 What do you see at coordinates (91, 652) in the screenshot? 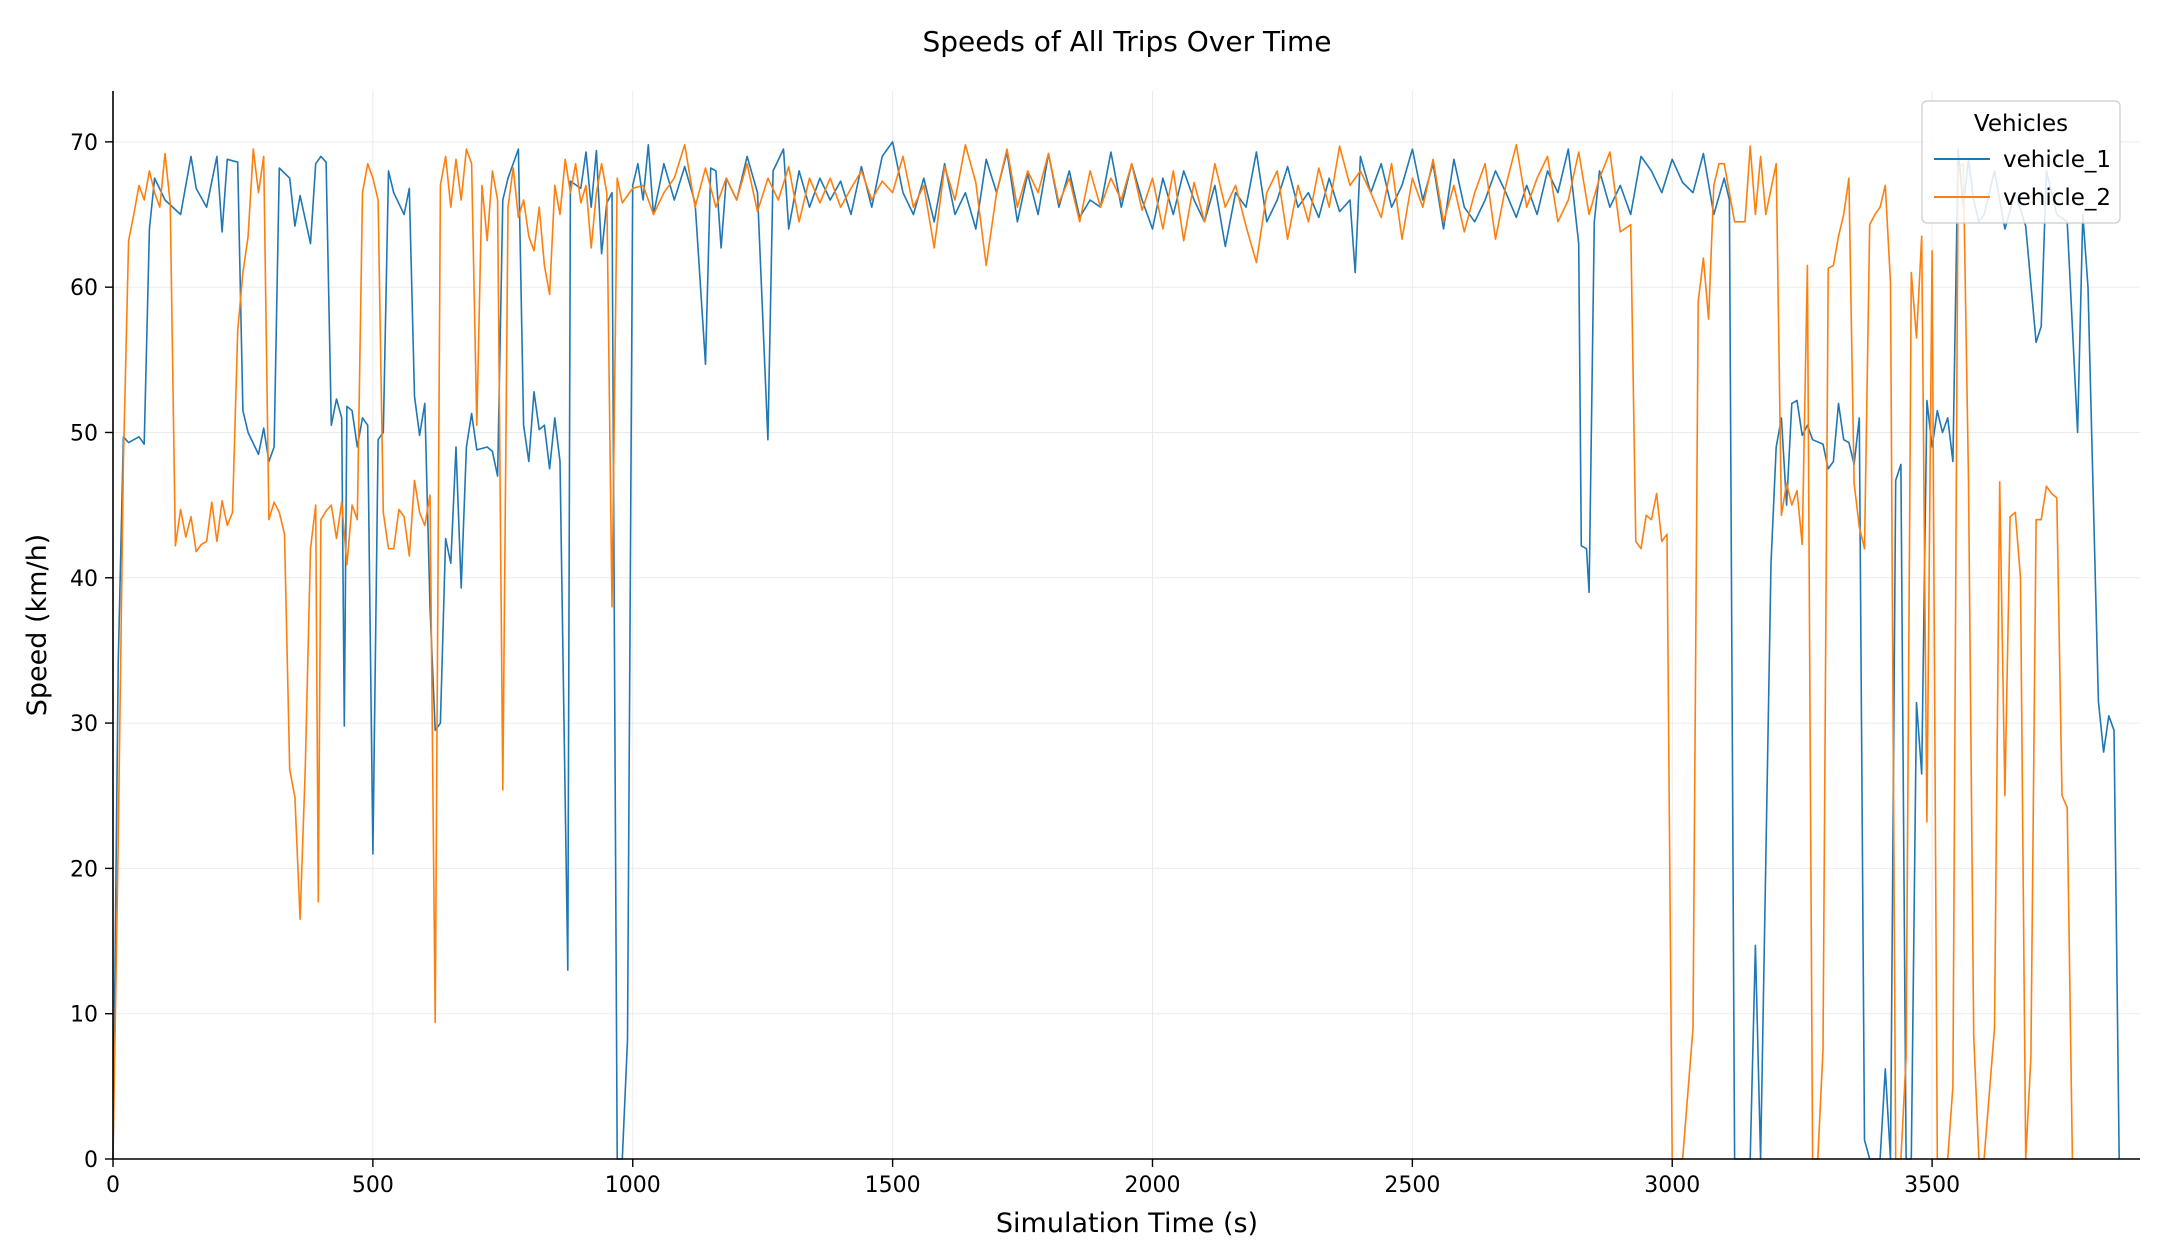
I see `y-ticks: 0 10 20 30 40 50 60 70` at bounding box center [91, 652].